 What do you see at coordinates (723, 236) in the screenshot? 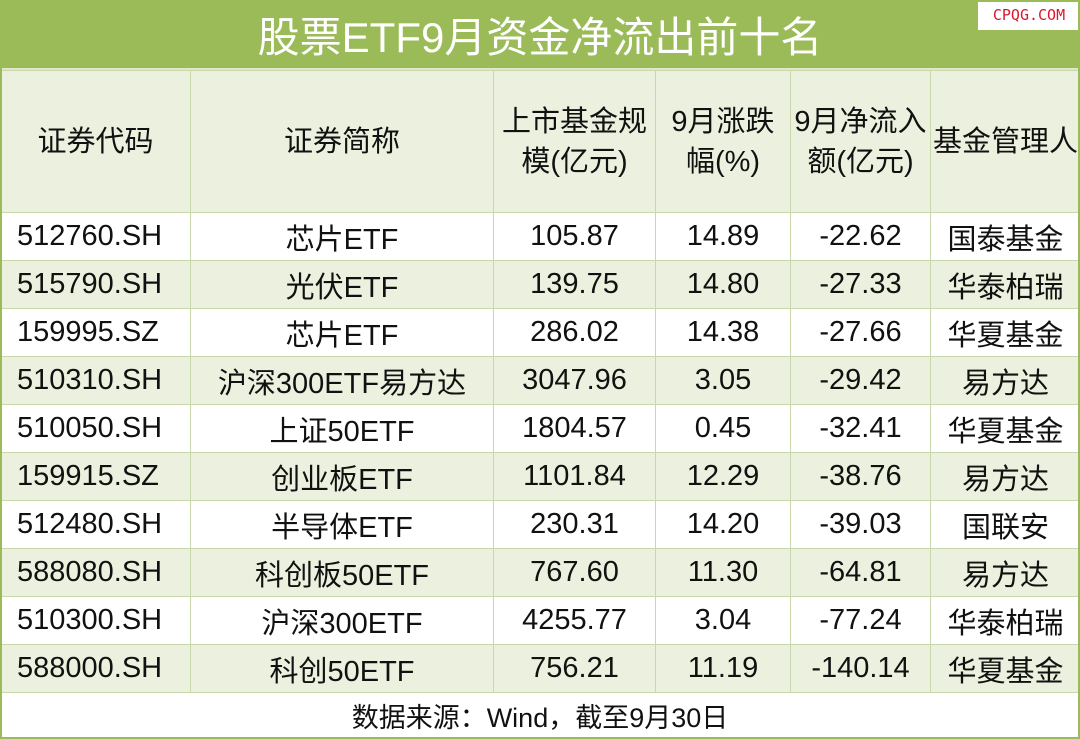
I see `table-cell: 14.89` at bounding box center [723, 236].